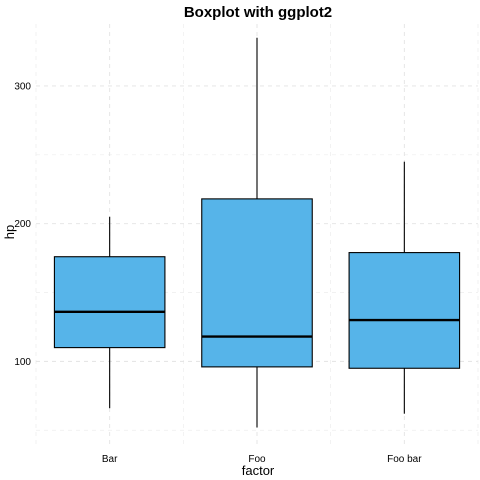  What do you see at coordinates (258, 12) in the screenshot?
I see `chart-title: Boxplot with ggplot2` at bounding box center [258, 12].